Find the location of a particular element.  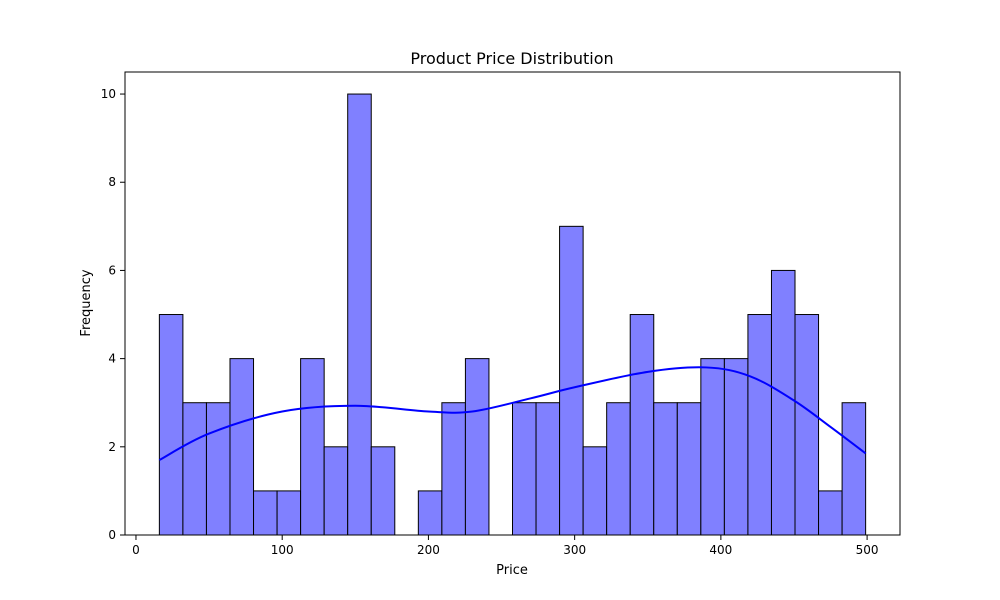

kde-curve is located at coordinates (512, 413).